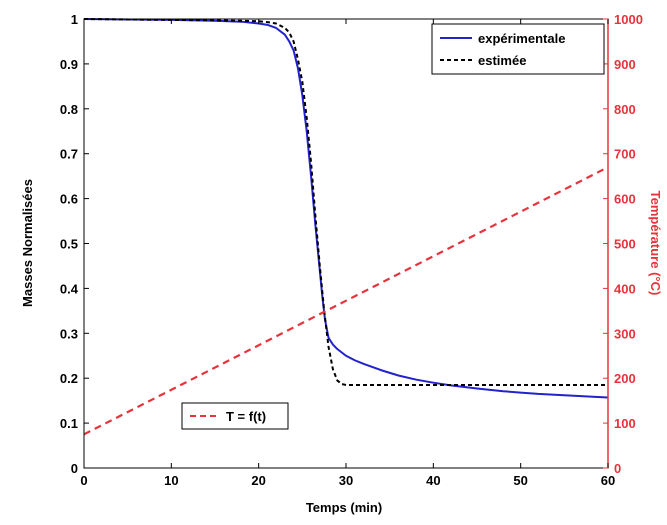  Describe the element at coordinates (520, 480) in the screenshot. I see `x-tick-label: 50` at that location.